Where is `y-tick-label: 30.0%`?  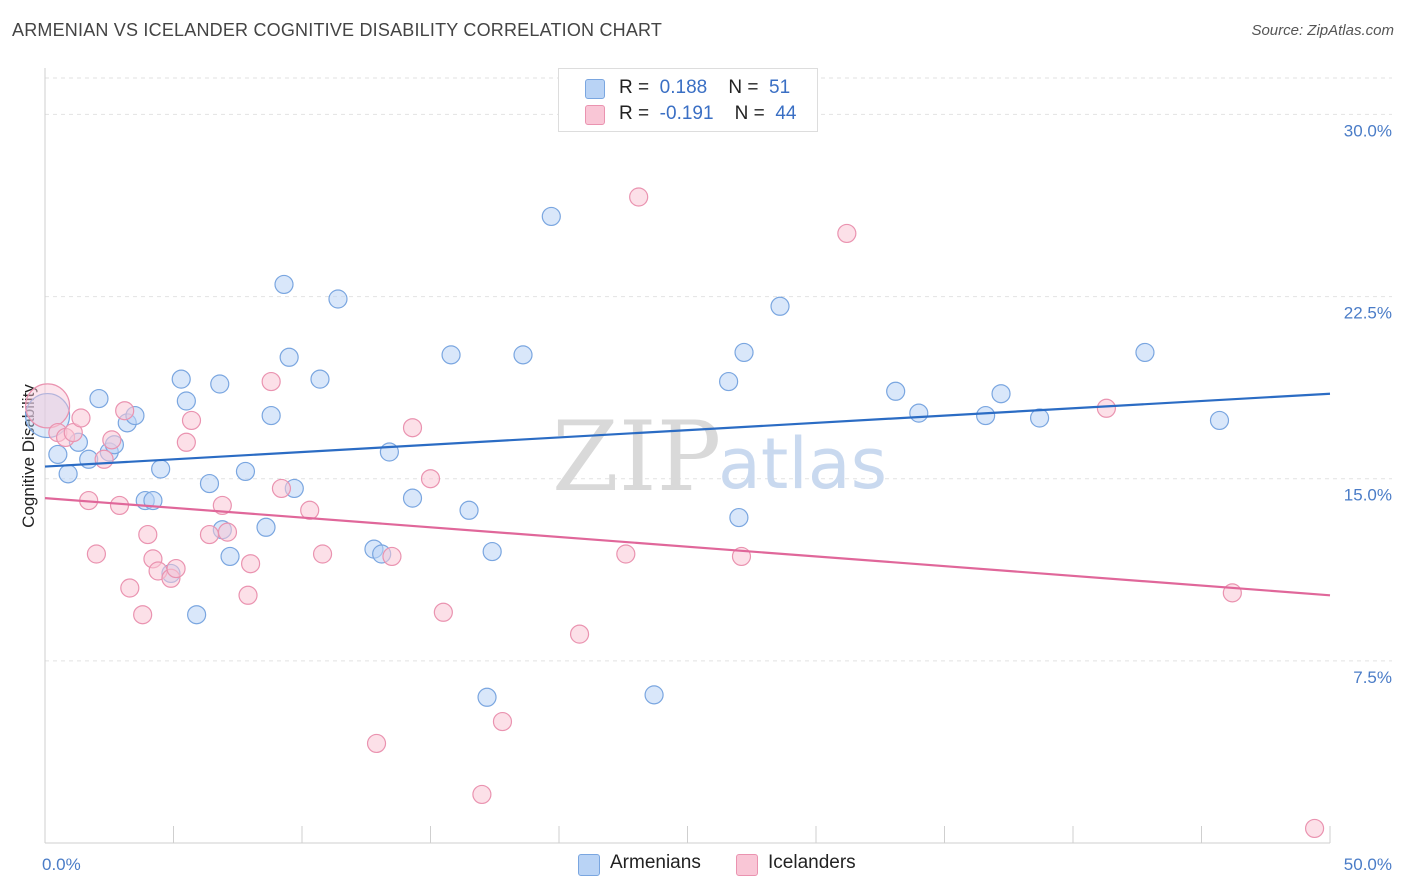
y-tick-label: 30.0% is located at coordinates (1368, 130).